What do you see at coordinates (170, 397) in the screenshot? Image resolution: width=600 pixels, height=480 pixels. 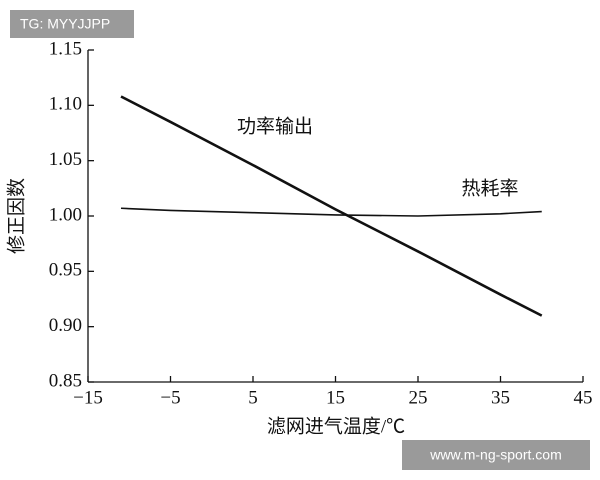 I see `x-tick-label: −5` at bounding box center [170, 397].